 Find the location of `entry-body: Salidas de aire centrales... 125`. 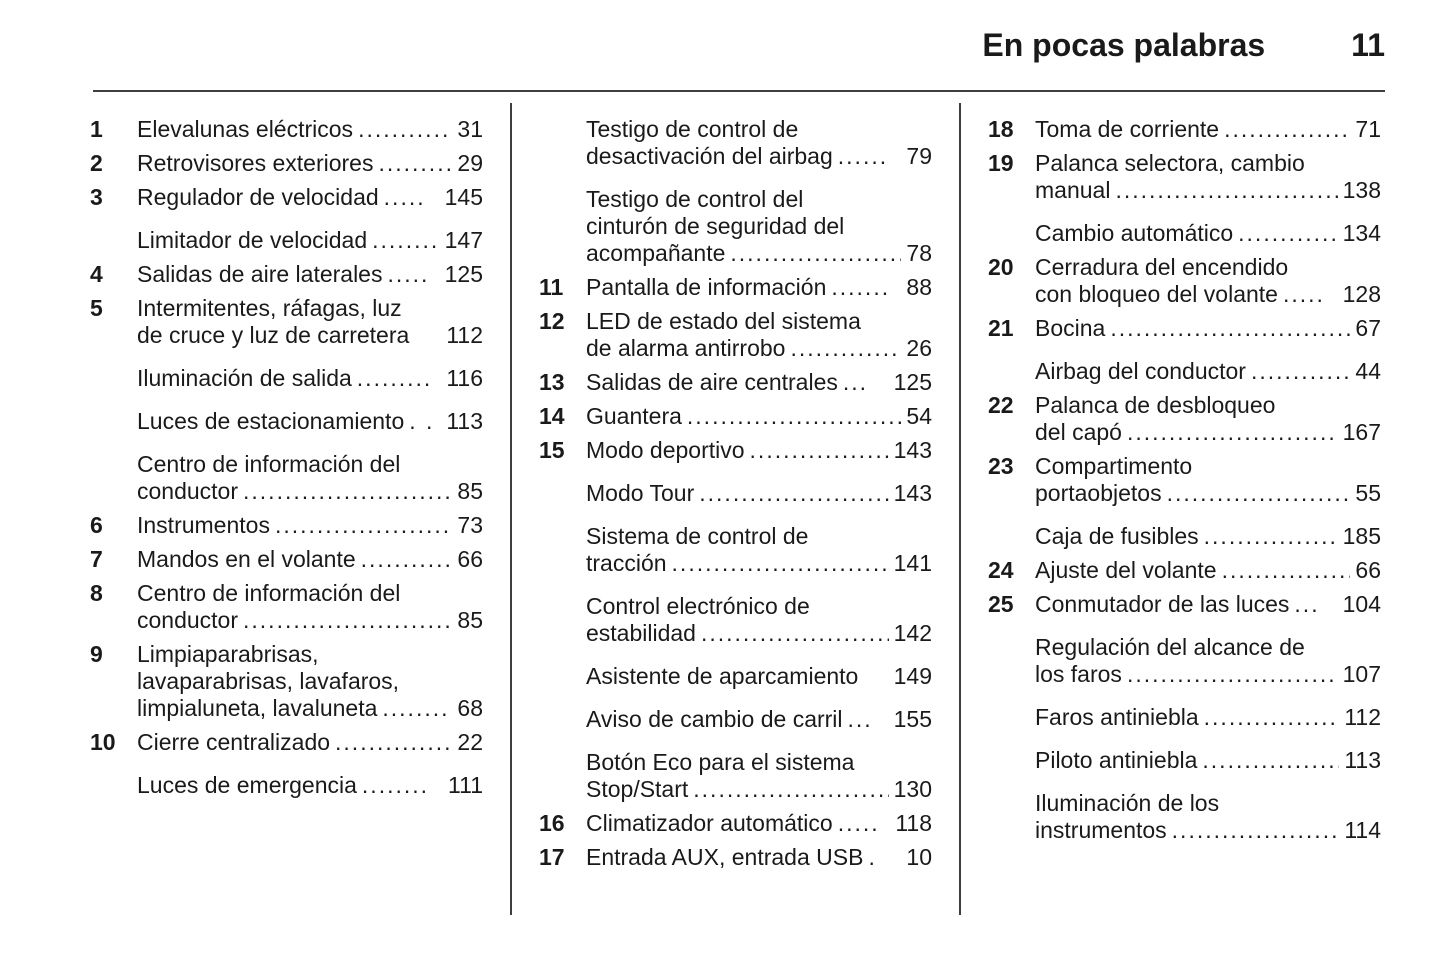

entry-body: Salidas de aire centrales... 125 is located at coordinates (759, 382).